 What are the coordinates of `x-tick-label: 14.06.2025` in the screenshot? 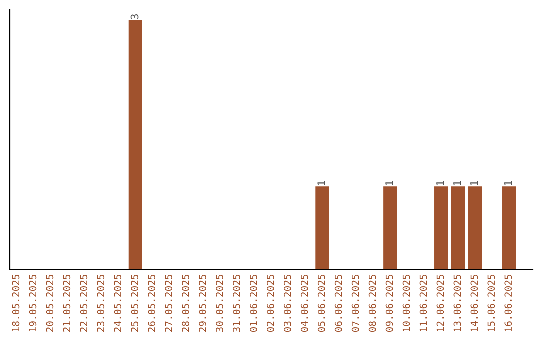 It's located at (474, 303).